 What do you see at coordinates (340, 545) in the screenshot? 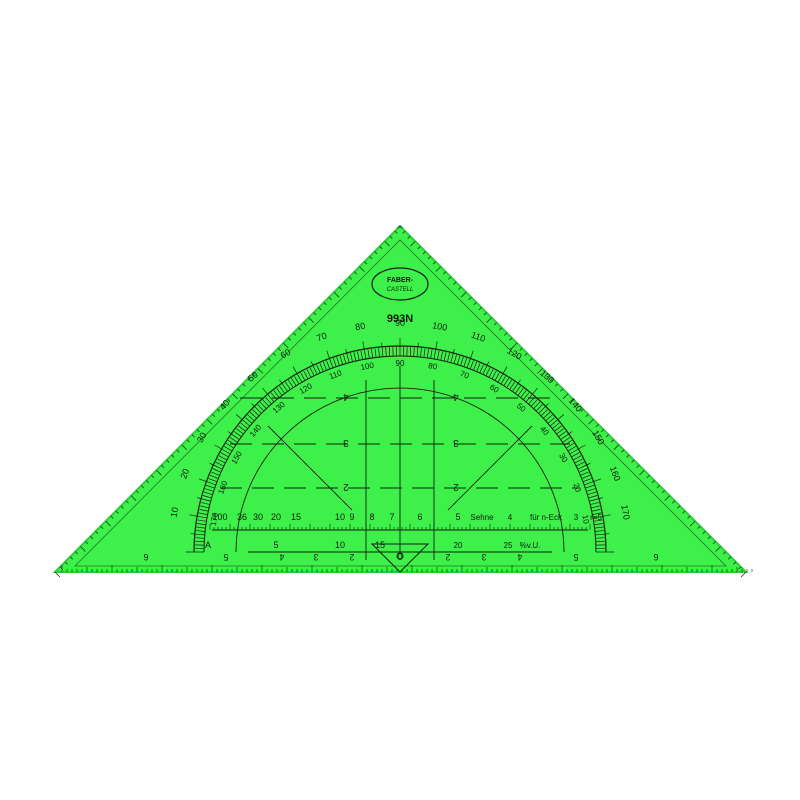
I see `bottom-scale-label: 10` at bounding box center [340, 545].